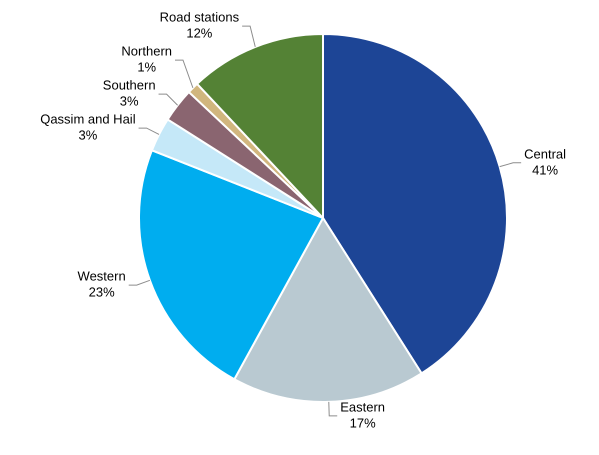  I want to click on slice-label: Western, so click(102, 276).